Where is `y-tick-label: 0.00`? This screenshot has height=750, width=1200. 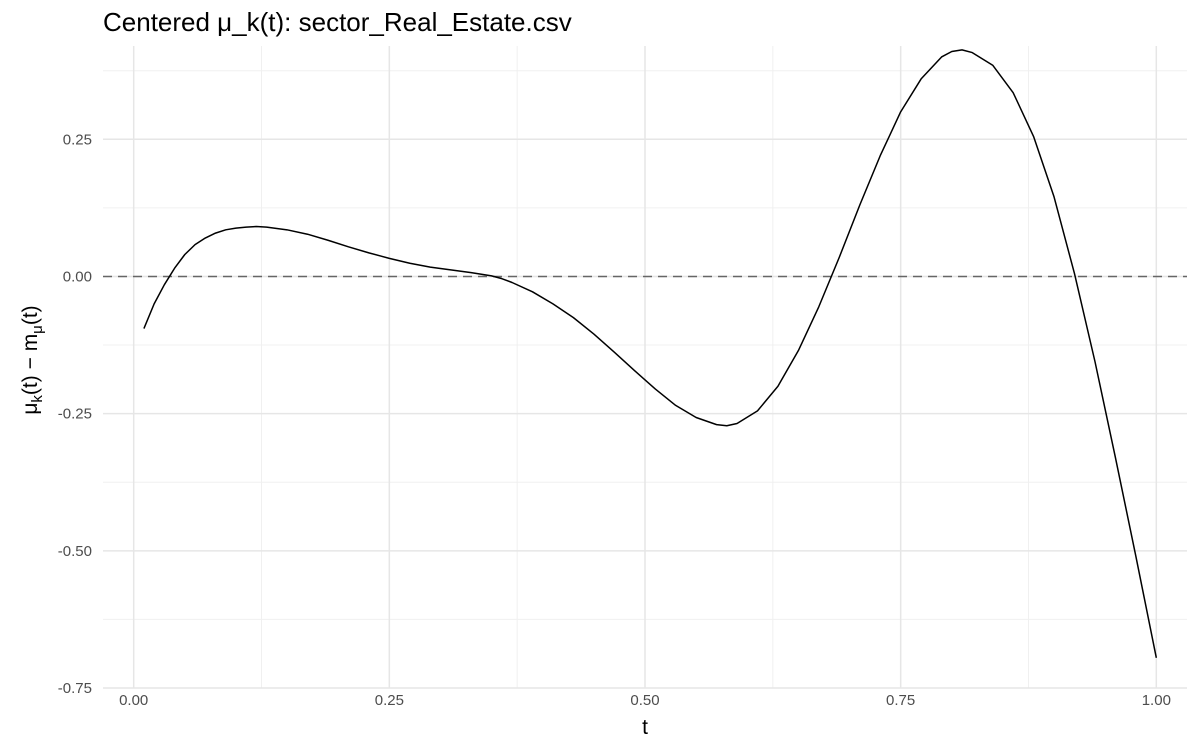
y-tick-label: 0.00 is located at coordinates (77, 276).